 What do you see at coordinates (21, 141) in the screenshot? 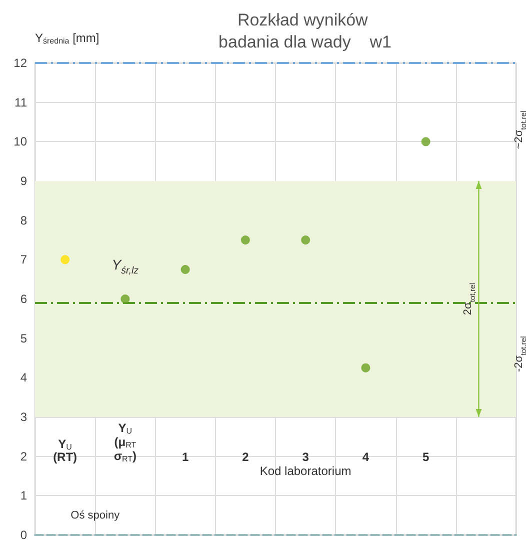
I see `y-tick-label: 10` at bounding box center [21, 141].